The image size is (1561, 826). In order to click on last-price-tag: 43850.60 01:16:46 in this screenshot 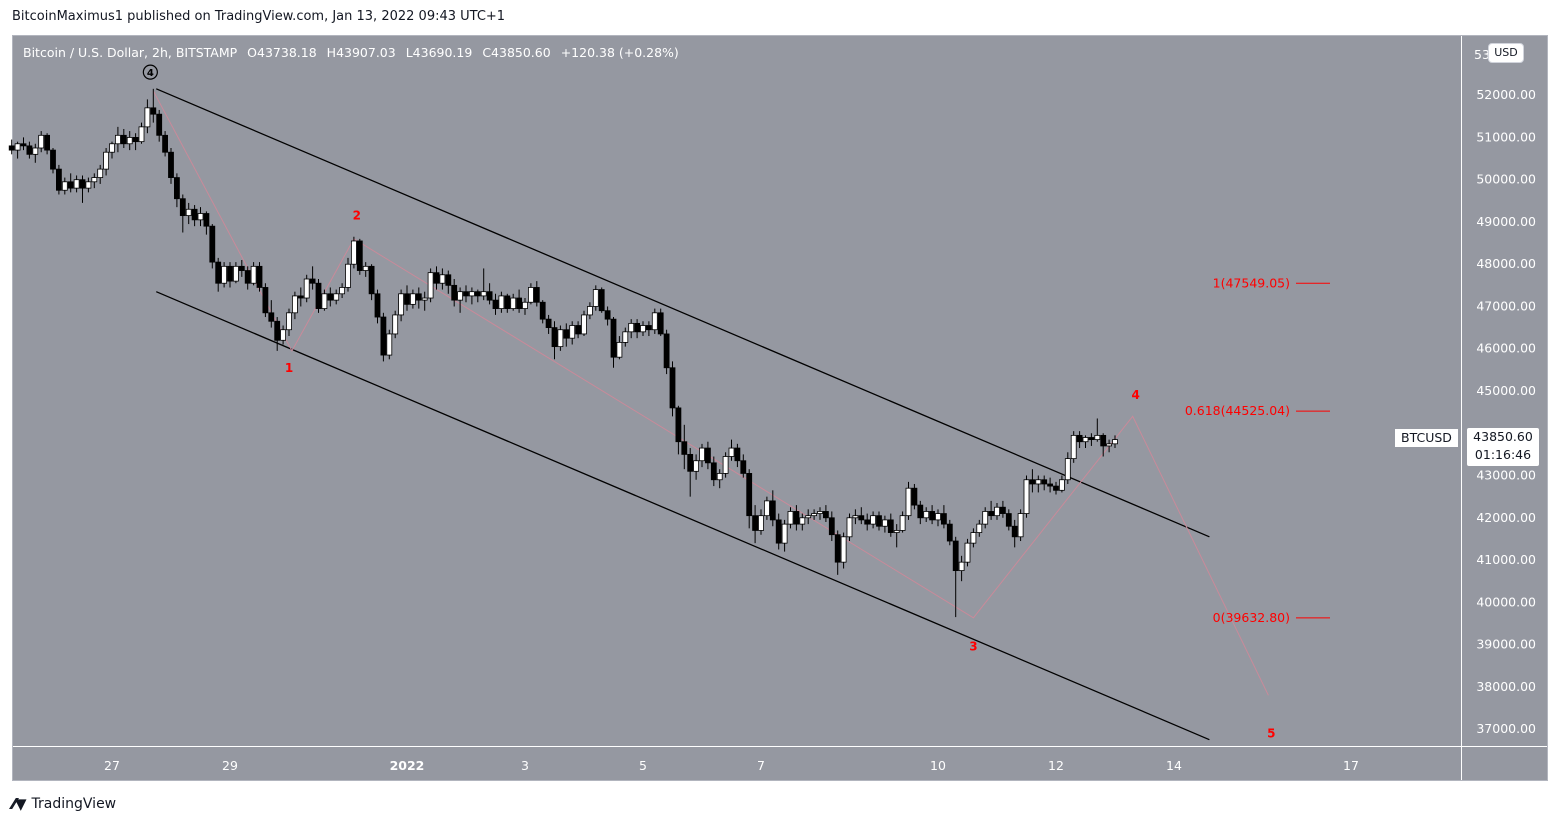, I will do `click(1503, 447)`.